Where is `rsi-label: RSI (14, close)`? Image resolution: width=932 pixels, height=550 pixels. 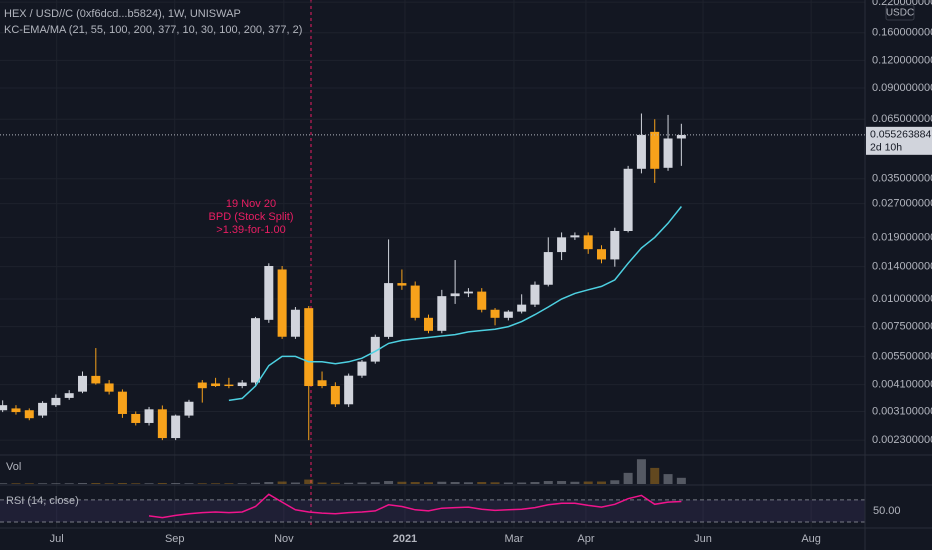
rsi-label: RSI (14, close) is located at coordinates (42, 501).